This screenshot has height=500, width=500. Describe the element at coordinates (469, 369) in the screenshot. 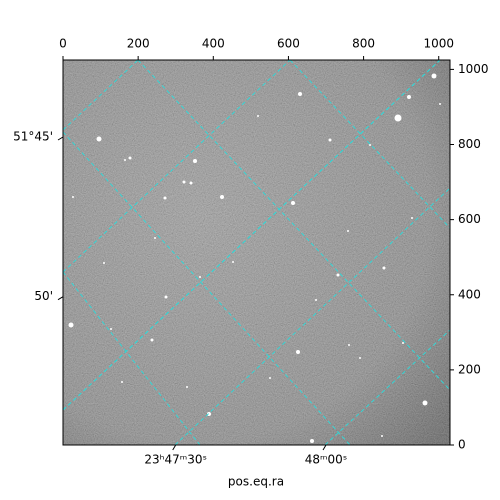

I see `y-tick-label: 200` at that location.